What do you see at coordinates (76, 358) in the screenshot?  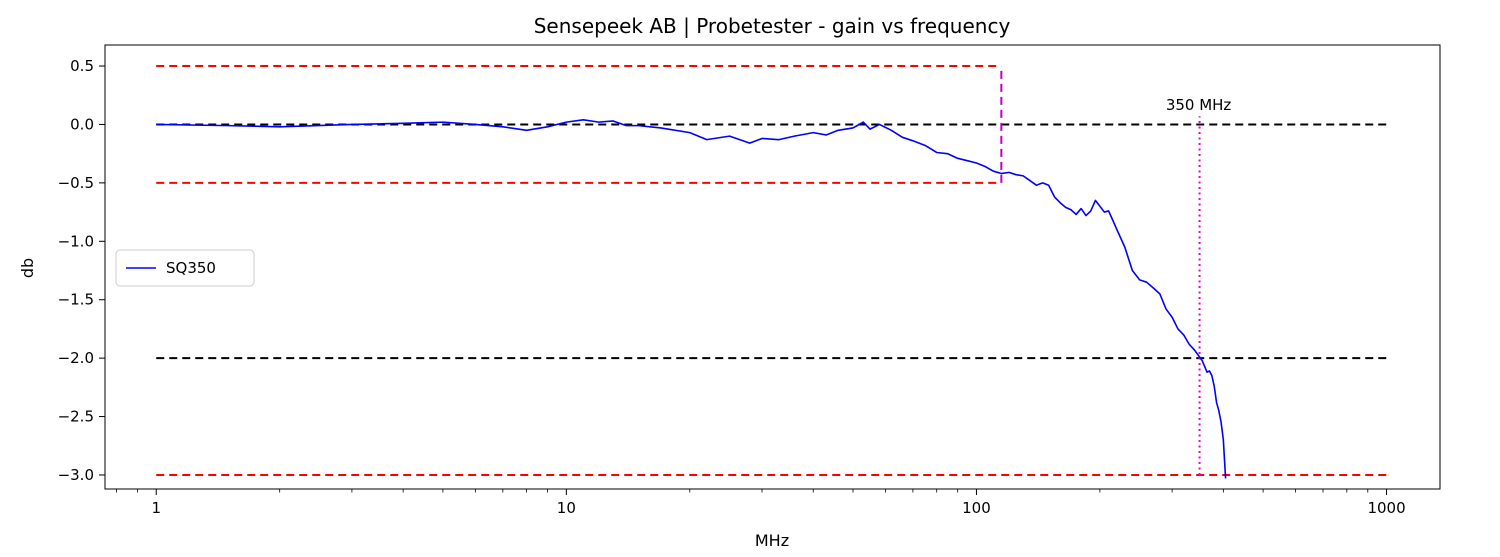 I see `y-tick-label: −2.0` at bounding box center [76, 358].